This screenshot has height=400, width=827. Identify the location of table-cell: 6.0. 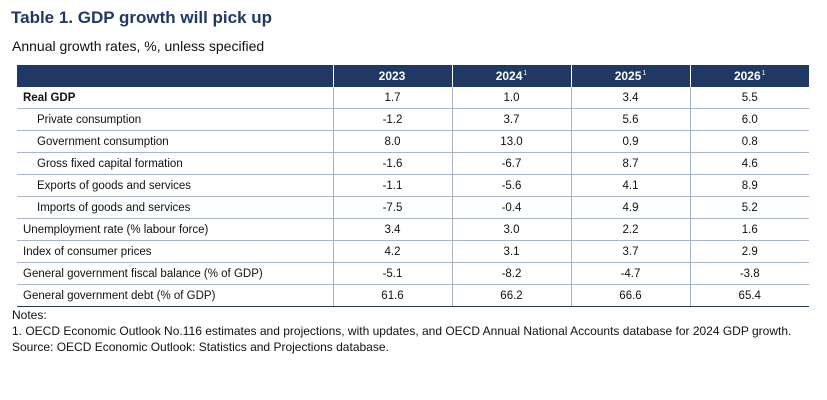
(749, 119).